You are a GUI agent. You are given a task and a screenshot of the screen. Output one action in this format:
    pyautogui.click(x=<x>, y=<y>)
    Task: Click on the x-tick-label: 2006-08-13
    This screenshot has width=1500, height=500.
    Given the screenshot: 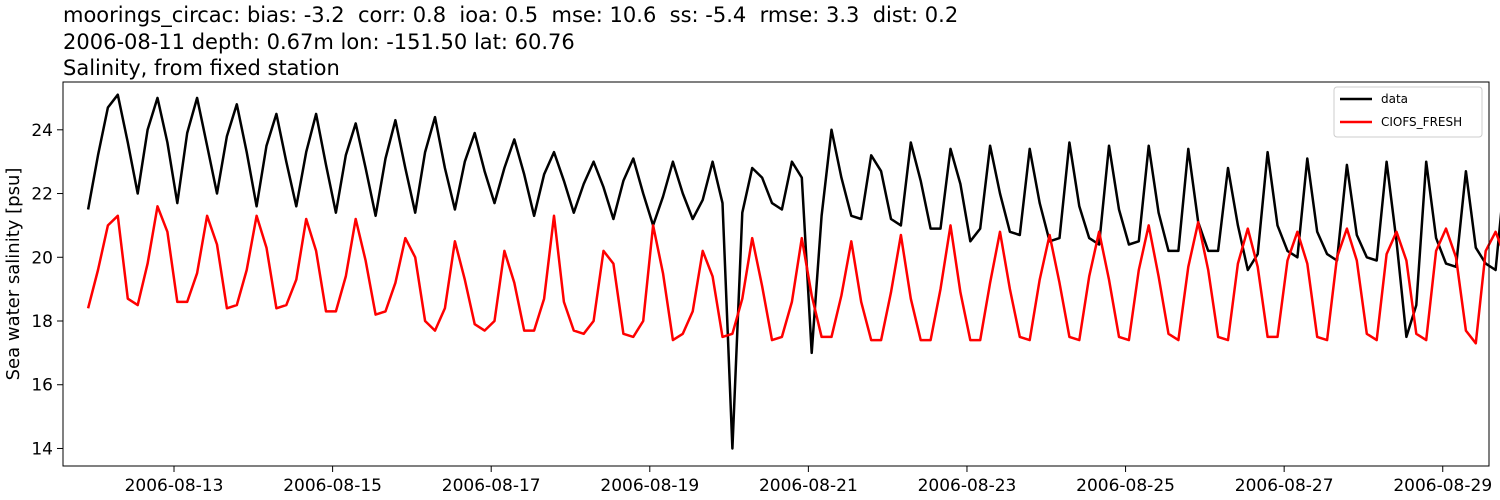 What is the action you would take?
    pyautogui.click(x=174, y=486)
    